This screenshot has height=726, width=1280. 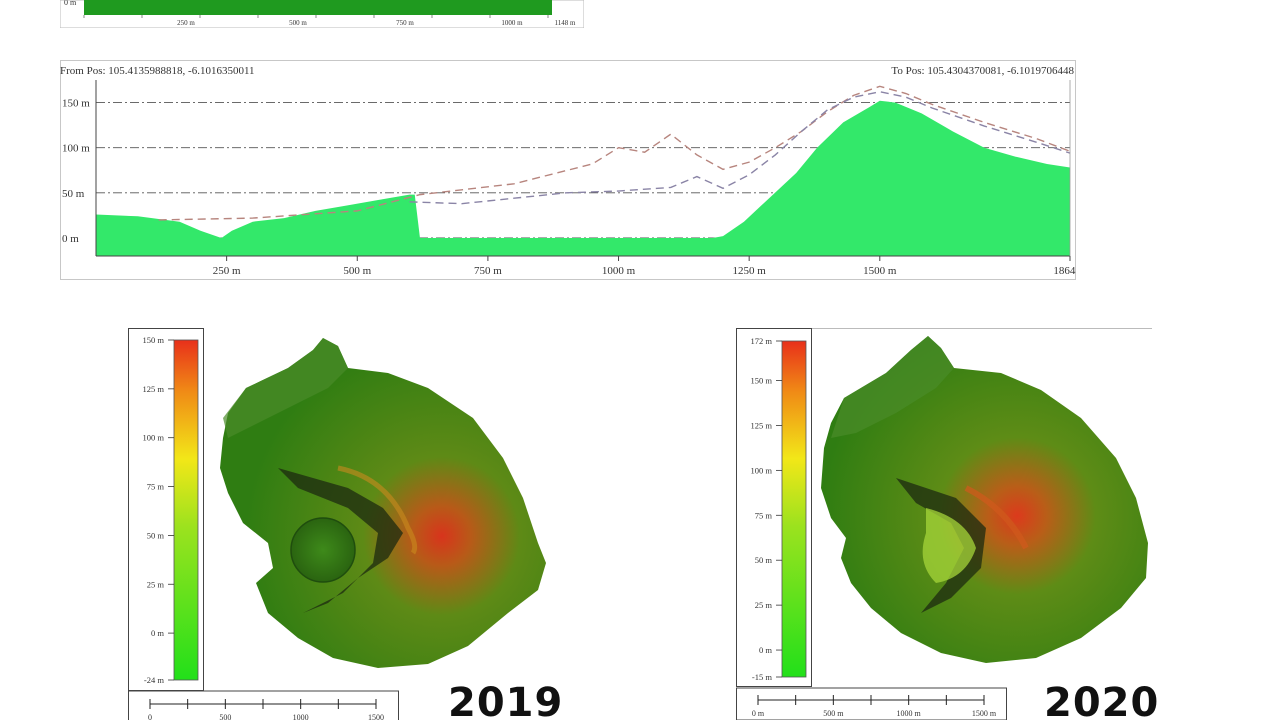 What do you see at coordinates (949, 545) in the screenshot?
I see `collapse-area-2020` at bounding box center [949, 545].